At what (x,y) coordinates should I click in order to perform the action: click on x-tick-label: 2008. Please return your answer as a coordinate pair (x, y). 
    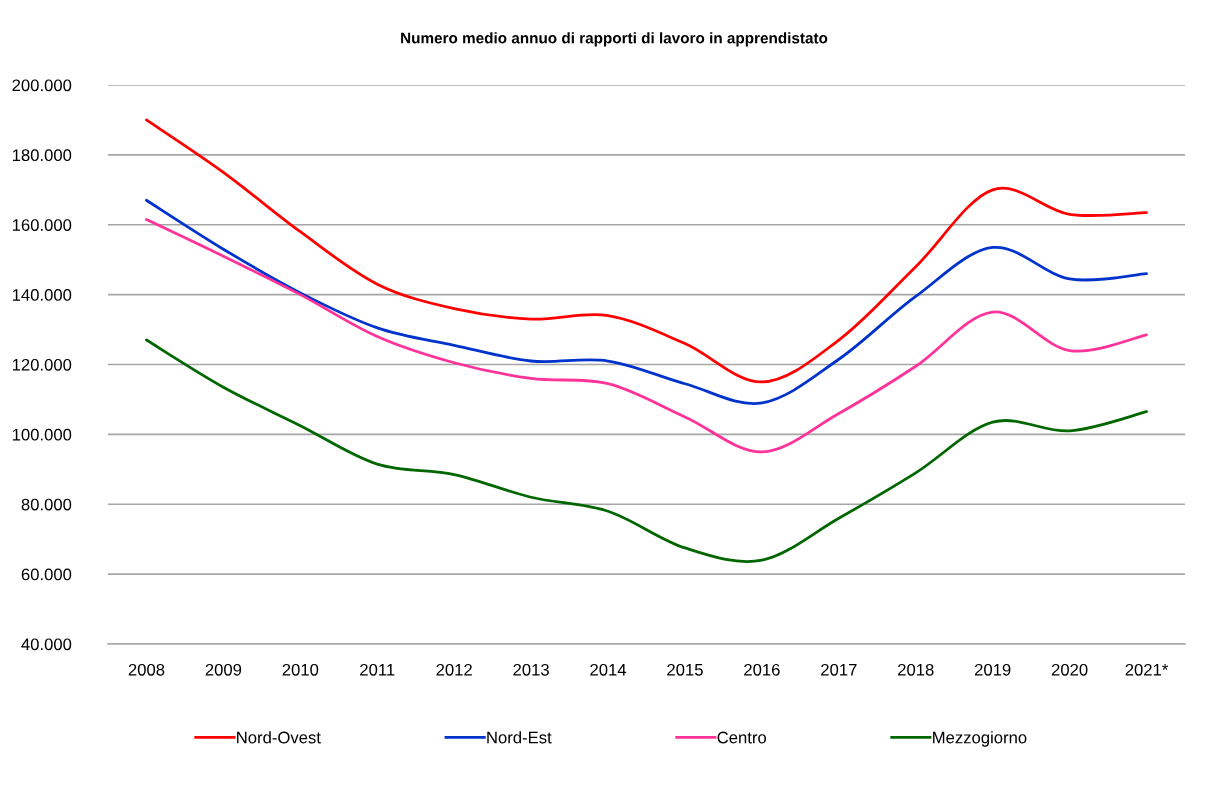
    Looking at the image, I should click on (146, 669).